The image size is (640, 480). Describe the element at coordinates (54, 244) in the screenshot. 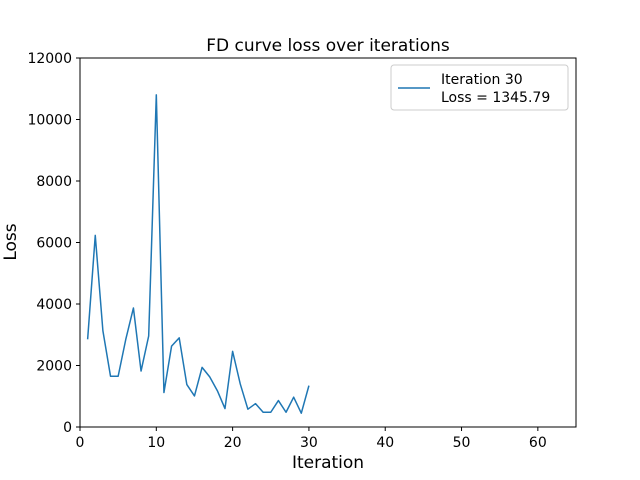

I see `y-tick-label: 6000` at that location.